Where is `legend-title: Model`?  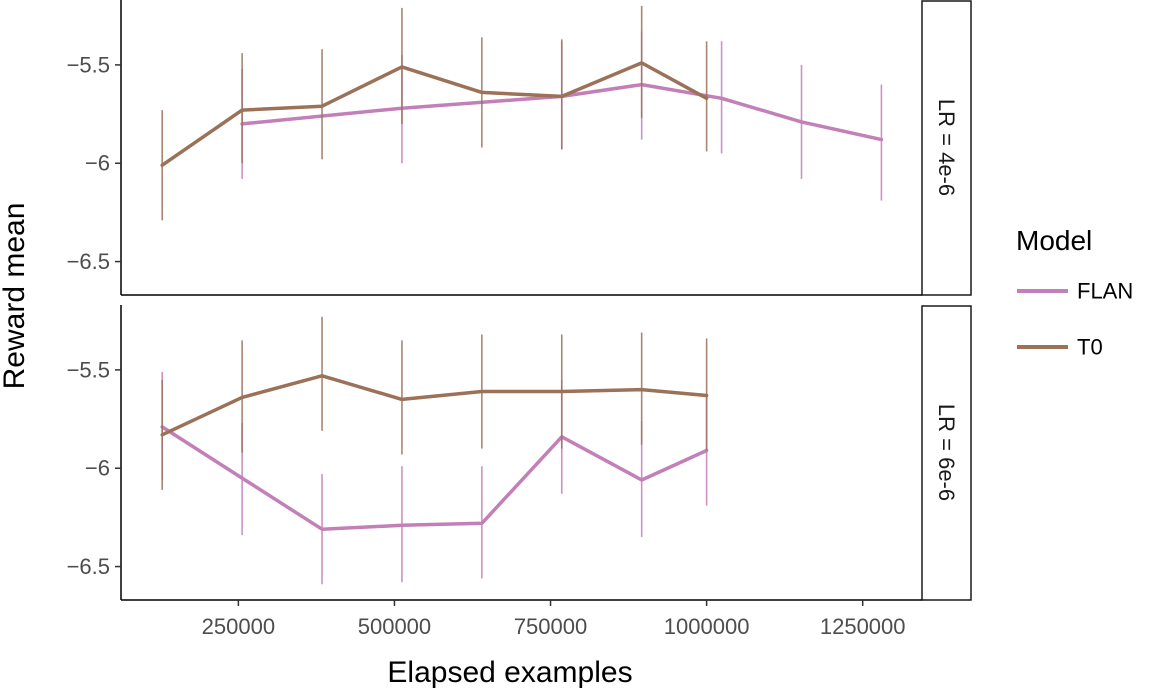 legend-title: Model is located at coordinates (1054, 240).